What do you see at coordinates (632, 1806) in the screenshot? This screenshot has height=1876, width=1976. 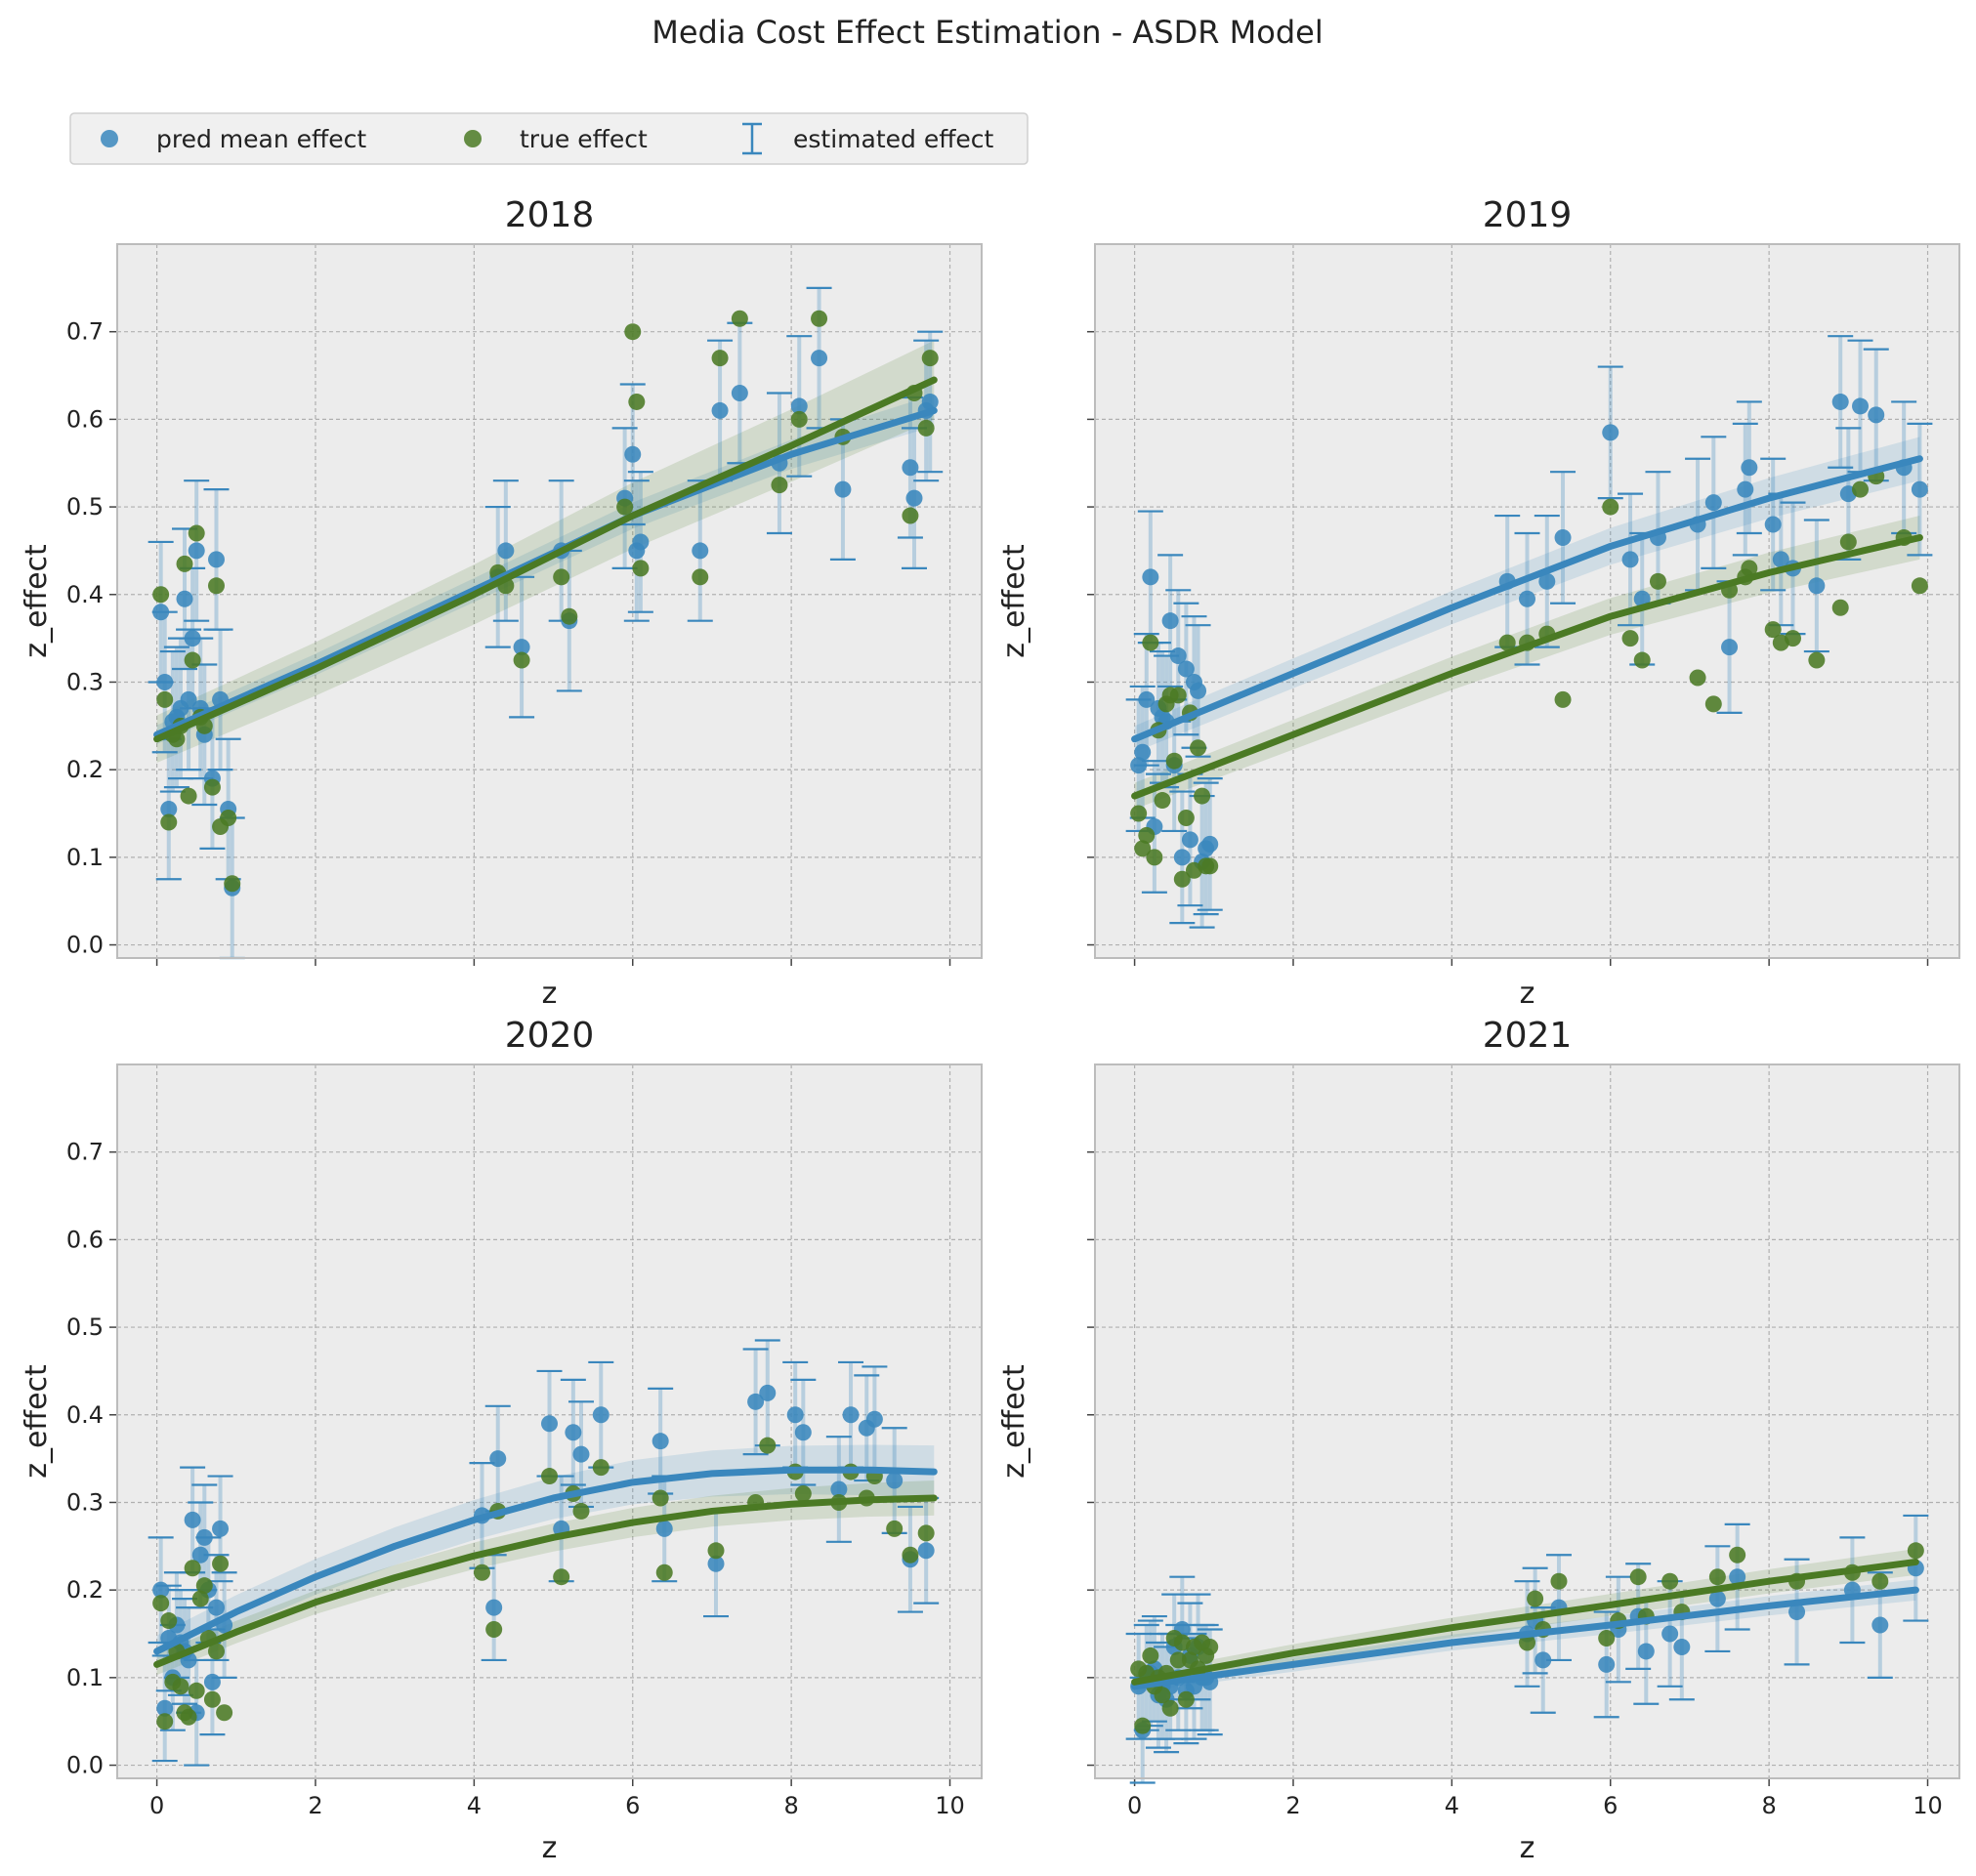 I see `x-tick-label: 6` at bounding box center [632, 1806].